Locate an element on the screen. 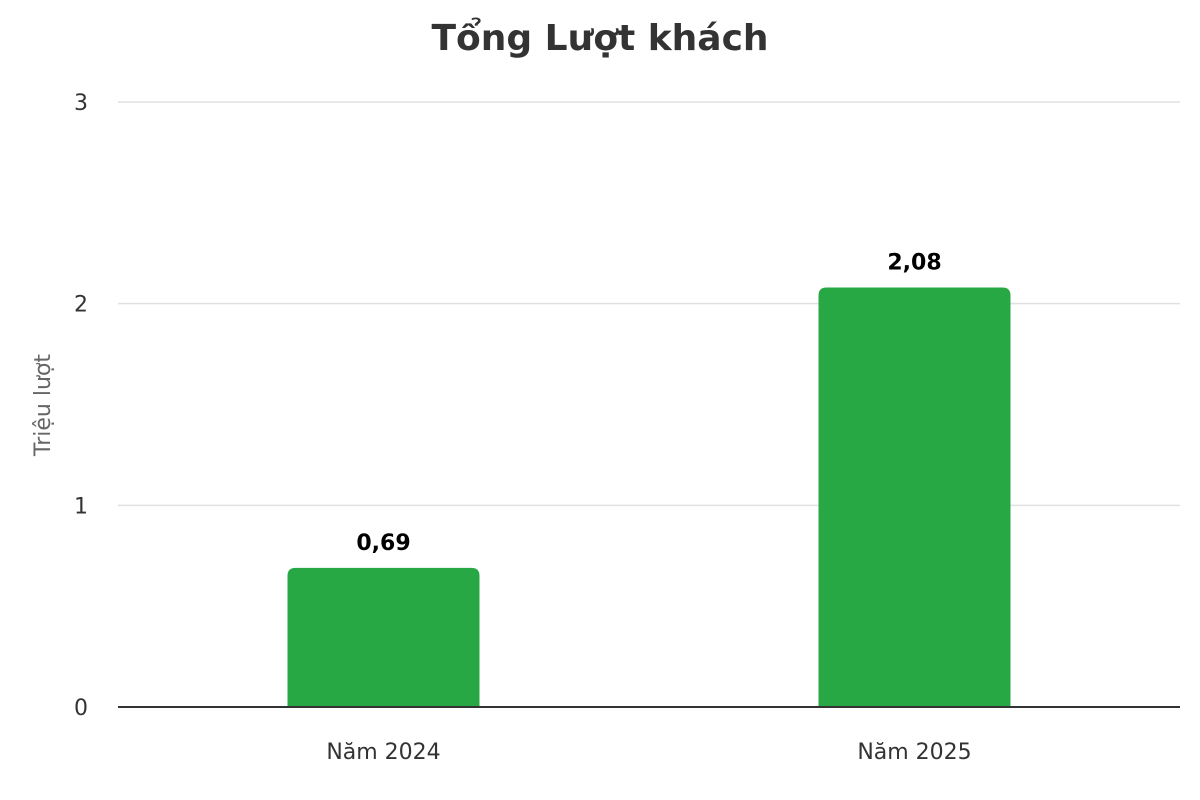  y-tick-label: 3 is located at coordinates (81, 103).